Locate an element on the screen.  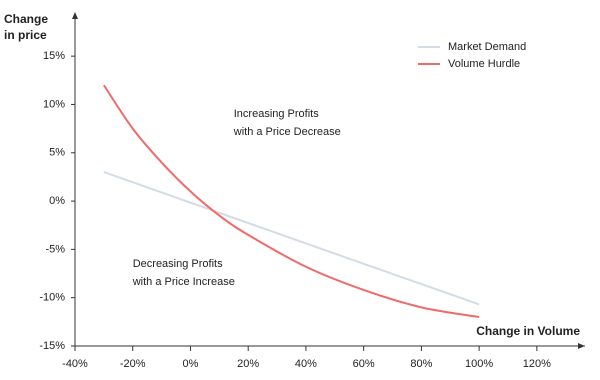
annotation: with a Price Decrease is located at coordinates (287, 132).